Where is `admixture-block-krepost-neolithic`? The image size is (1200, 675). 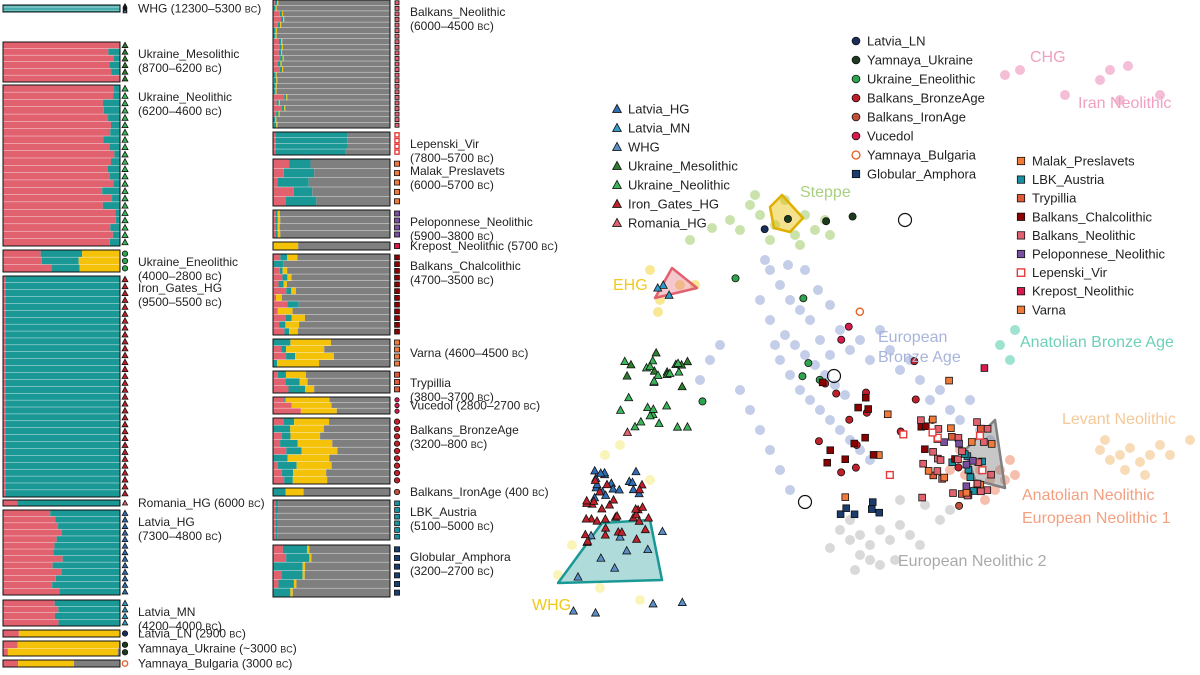 admixture-block-krepost-neolithic is located at coordinates (336, 246).